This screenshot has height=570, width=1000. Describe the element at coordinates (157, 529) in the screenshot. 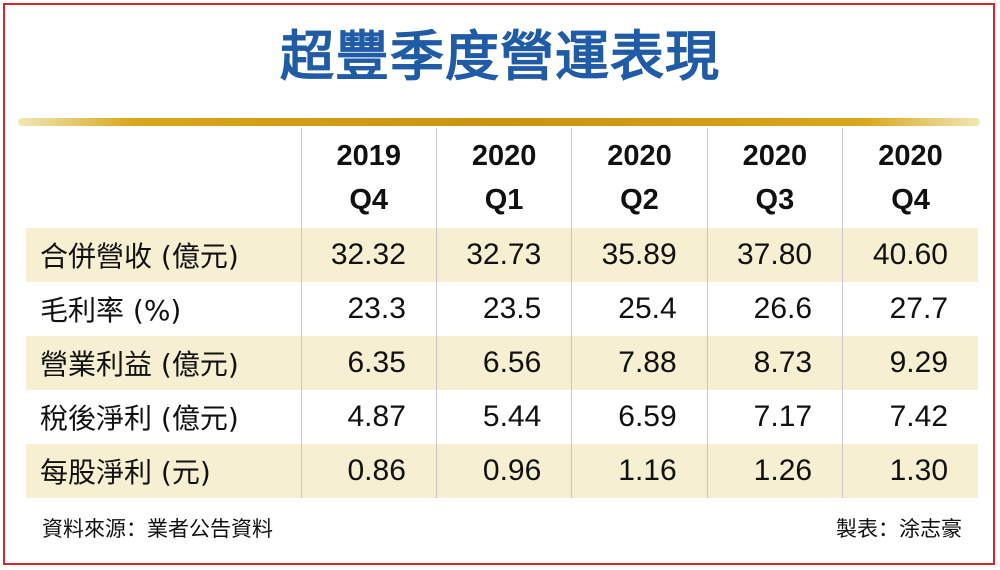

I see `data-source-note: 資料來源：業者公告資料` at that location.